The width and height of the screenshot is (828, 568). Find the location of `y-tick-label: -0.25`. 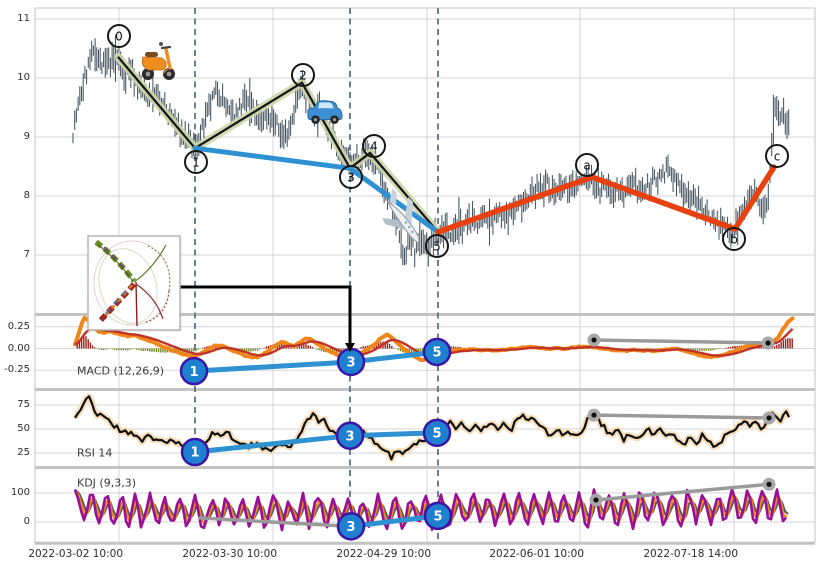

y-tick-label: -0.25 is located at coordinates (17, 370).